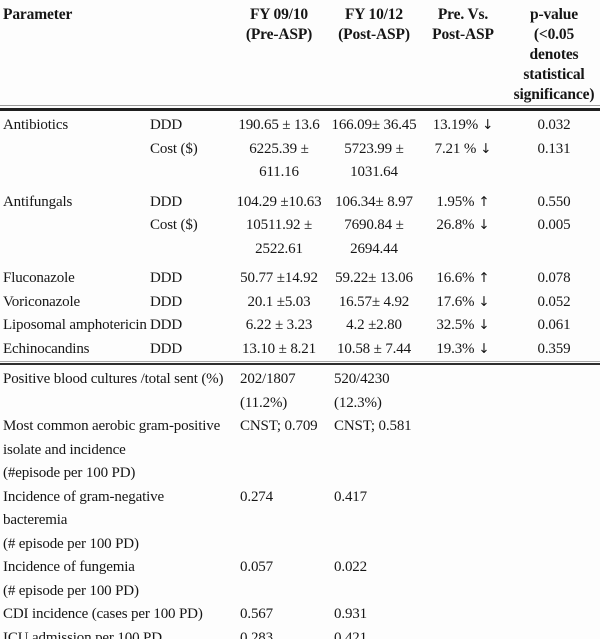  Describe the element at coordinates (554, 201) in the screenshot. I see `p-value-cell: 0.550` at that location.